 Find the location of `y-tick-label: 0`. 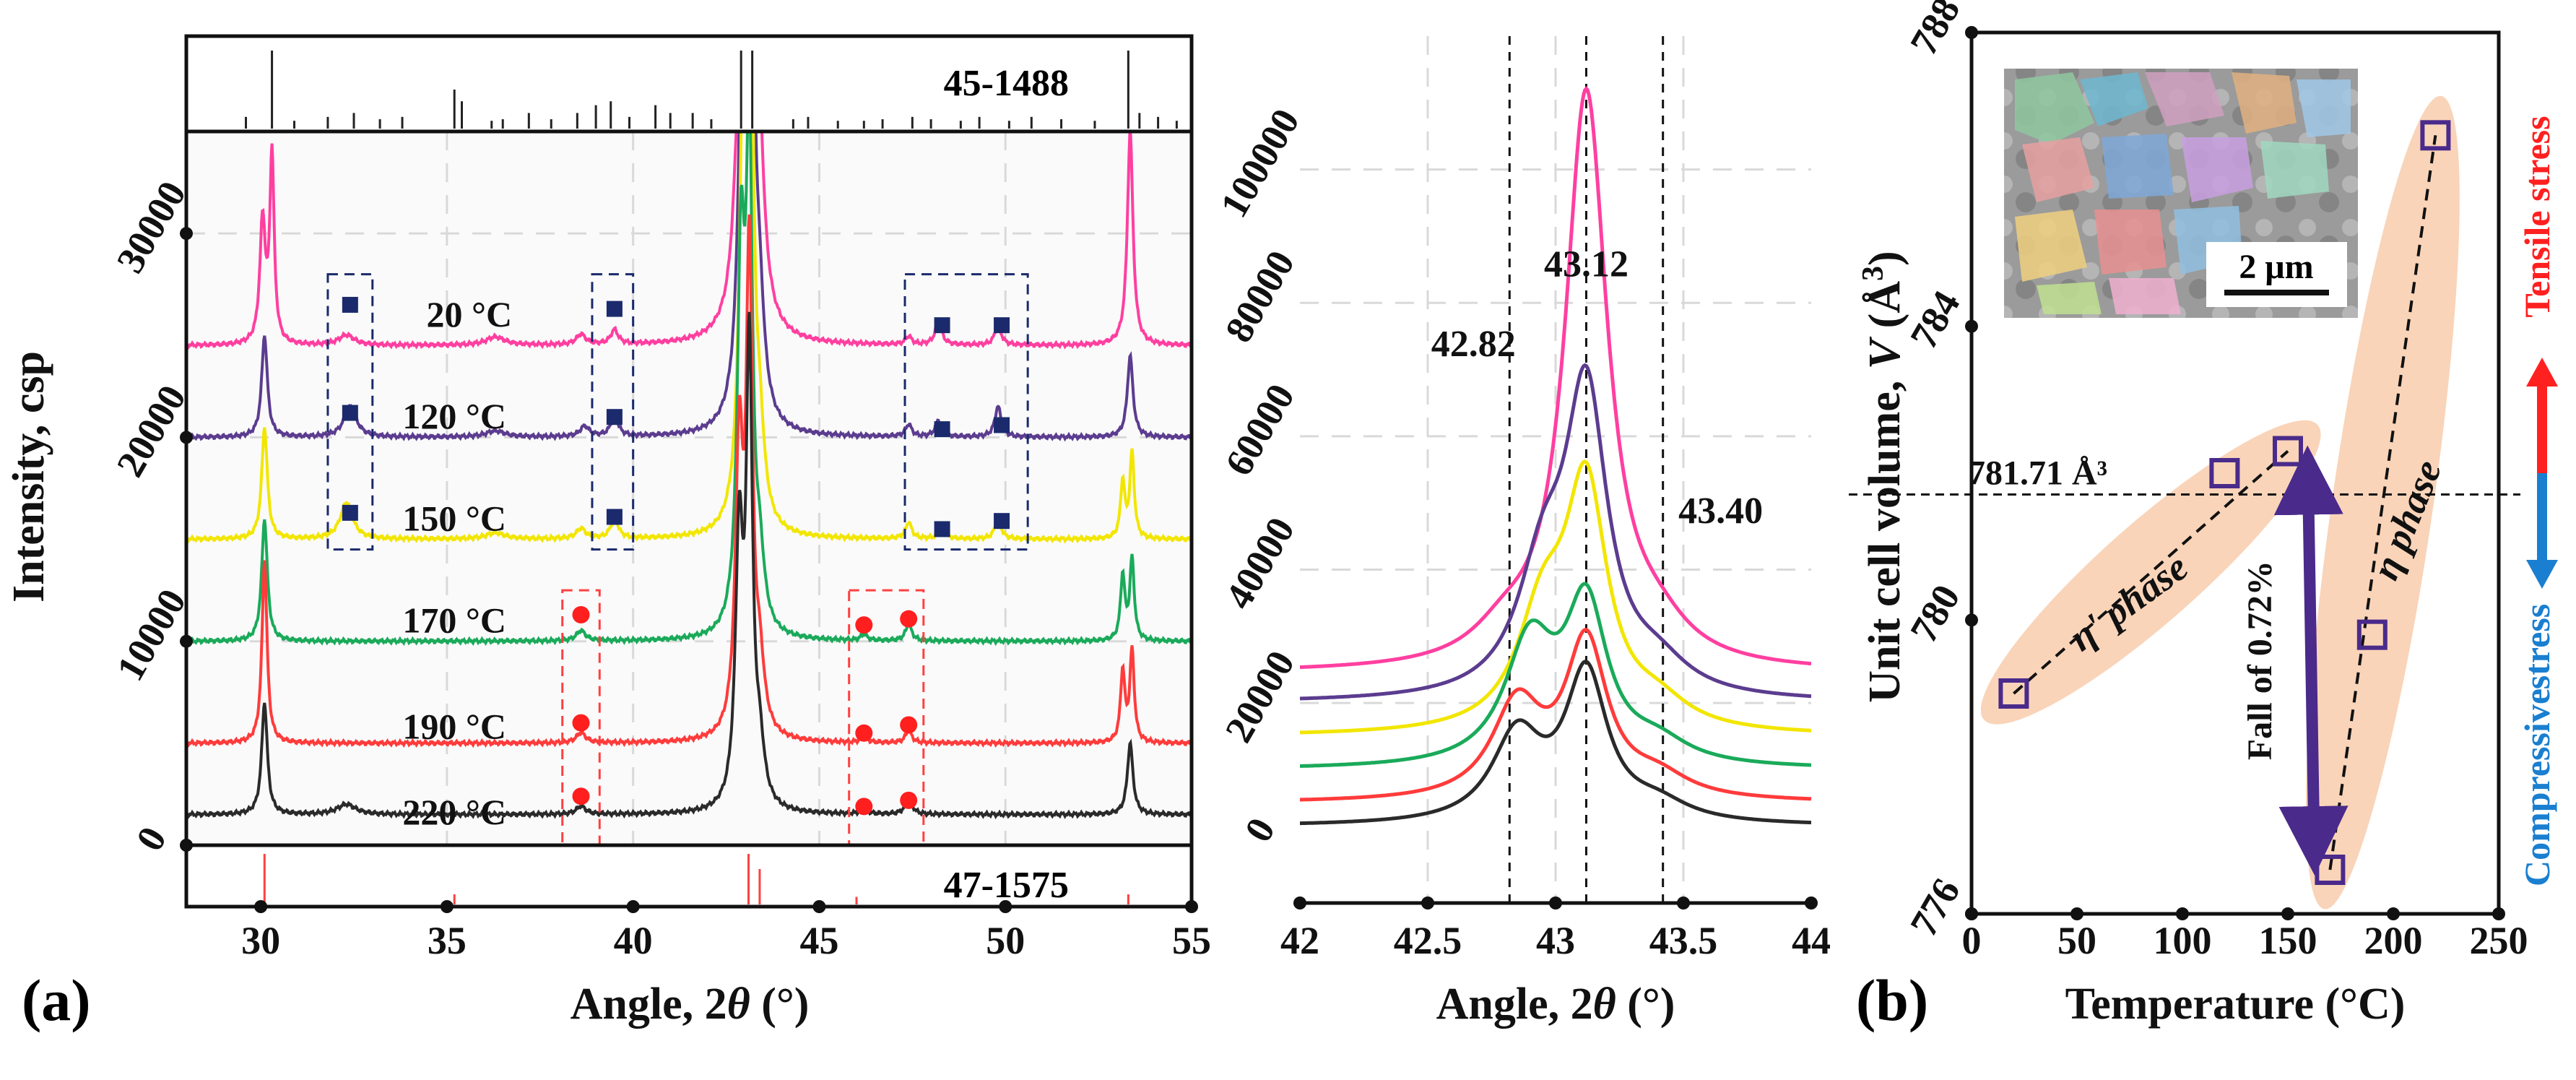

y-tick-label: 0 is located at coordinates (151, 838).